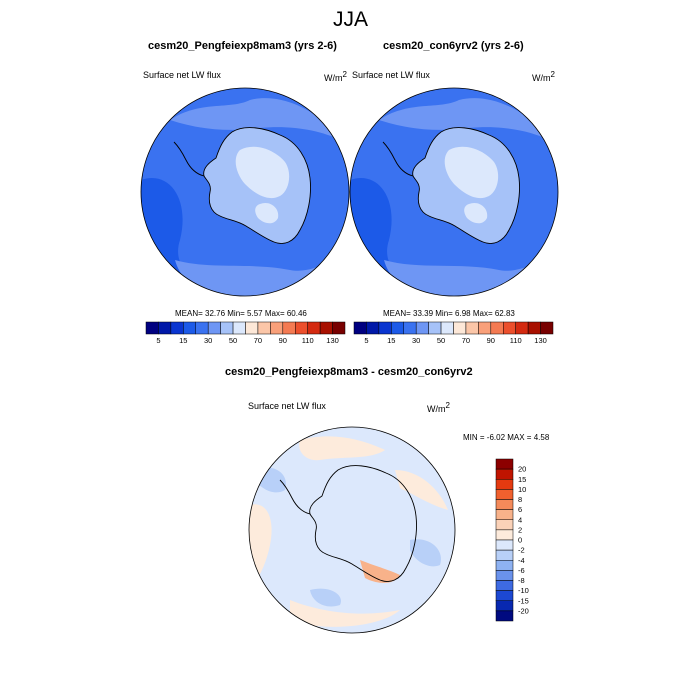 This screenshot has width=700, height=700. Describe the element at coordinates (449, 313) in the screenshot. I see `panel-2-stats: MEAN= 33.39 Min= 6.98 Max= 62.83` at that location.